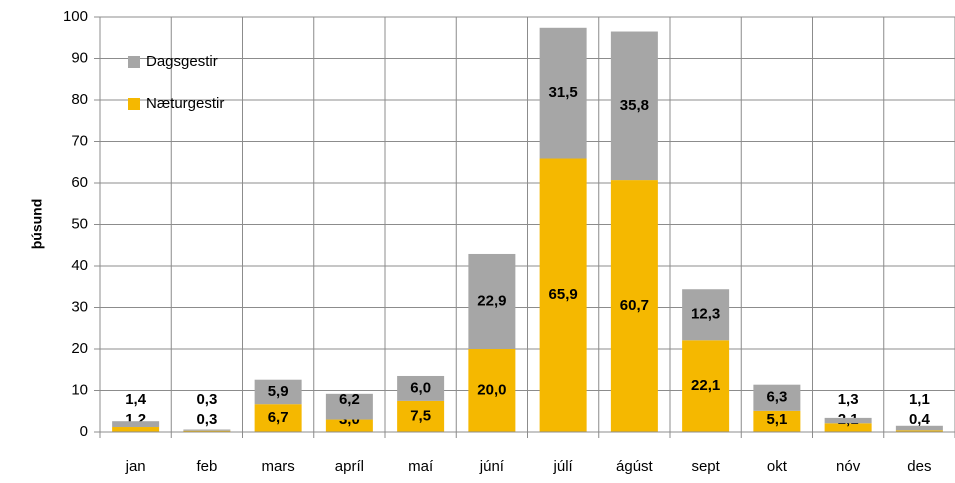 The image size is (955, 483). Describe the element at coordinates (75, 16) in the screenshot. I see `y-tick-label: 100` at that location.